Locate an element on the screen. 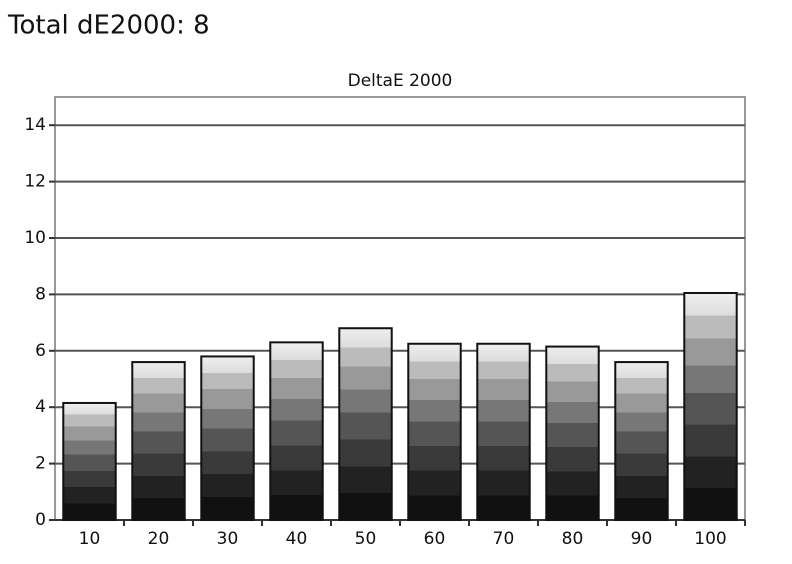  y-tick-label: 8 is located at coordinates (40, 294).